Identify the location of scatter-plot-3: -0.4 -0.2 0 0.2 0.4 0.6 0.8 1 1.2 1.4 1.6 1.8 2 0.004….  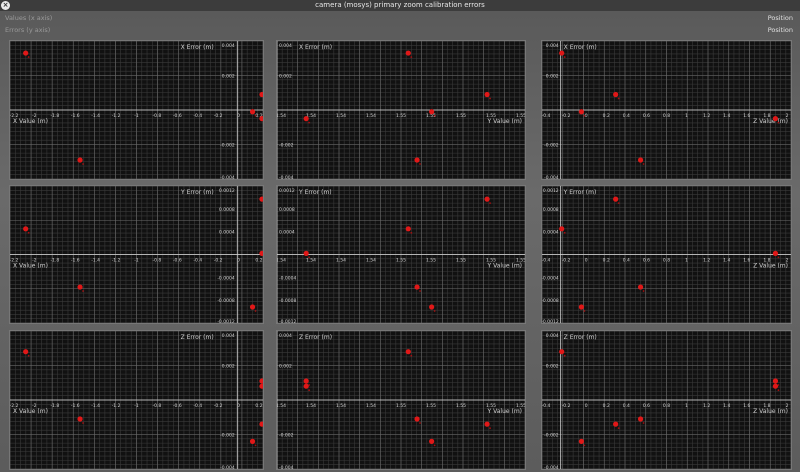
(666, 110).